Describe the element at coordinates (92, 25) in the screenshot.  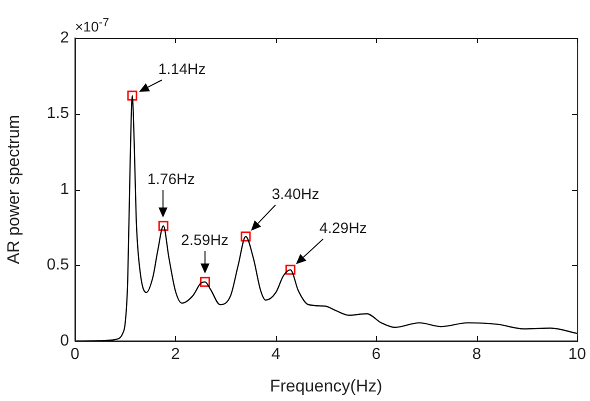
I see `text: ×10$^{-7}$` at that location.